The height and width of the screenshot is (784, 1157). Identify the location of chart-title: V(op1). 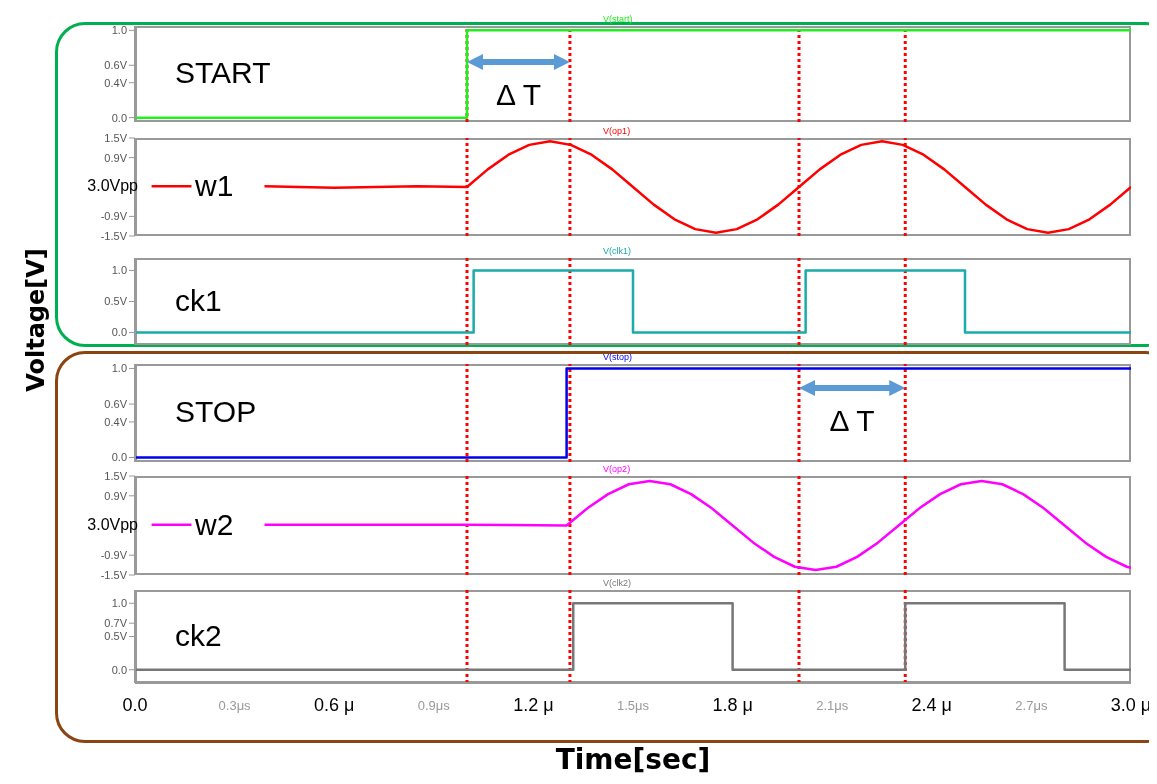
(617, 131).